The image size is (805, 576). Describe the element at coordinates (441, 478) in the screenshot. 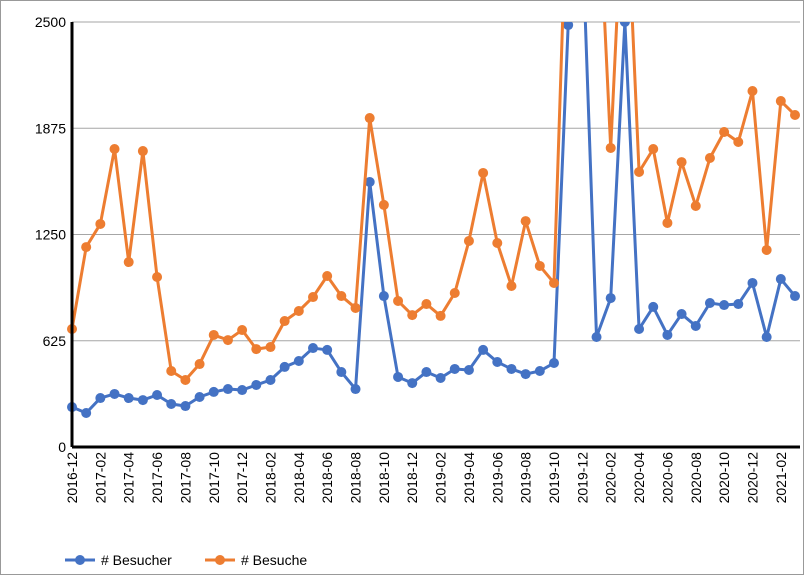

I see `x-tick-label: 2019-02` at that location.